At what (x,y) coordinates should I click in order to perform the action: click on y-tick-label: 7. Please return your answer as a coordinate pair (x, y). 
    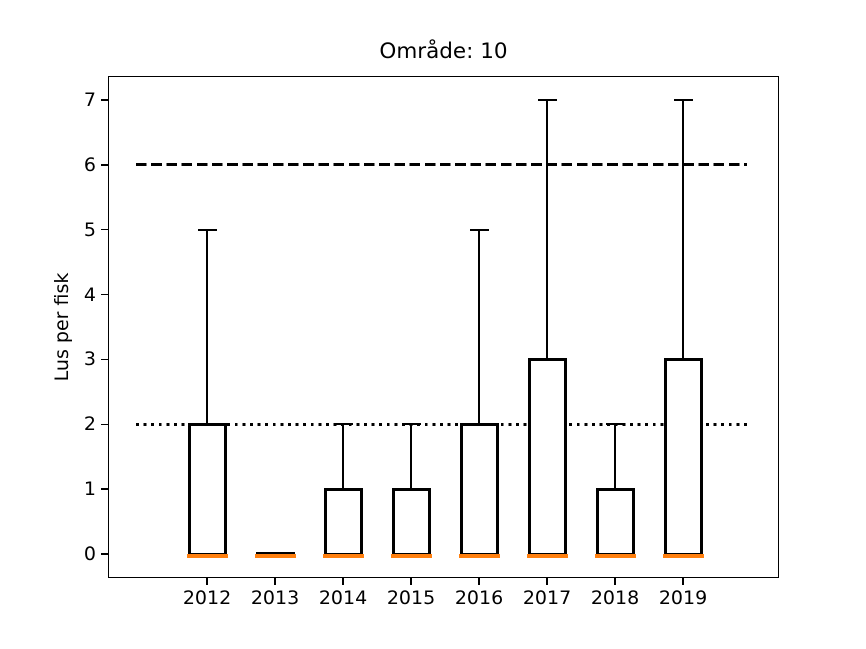
    Looking at the image, I should click on (89, 100).